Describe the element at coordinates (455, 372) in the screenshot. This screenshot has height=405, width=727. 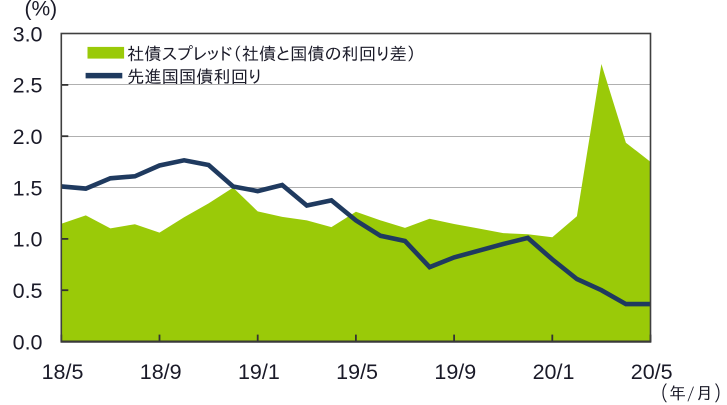
I see `svg-text: 19/9` at that location.